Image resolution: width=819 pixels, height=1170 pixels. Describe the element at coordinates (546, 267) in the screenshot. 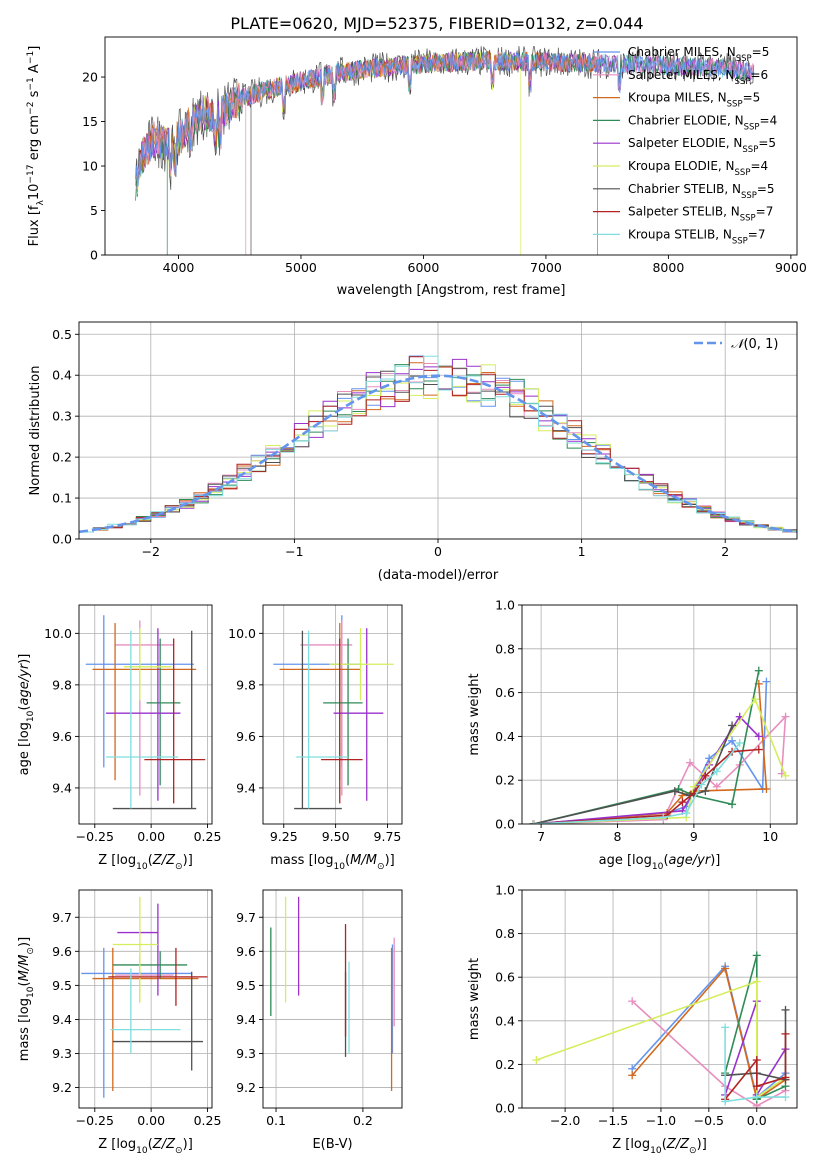

I see `x-tick-label: 7000` at that location.